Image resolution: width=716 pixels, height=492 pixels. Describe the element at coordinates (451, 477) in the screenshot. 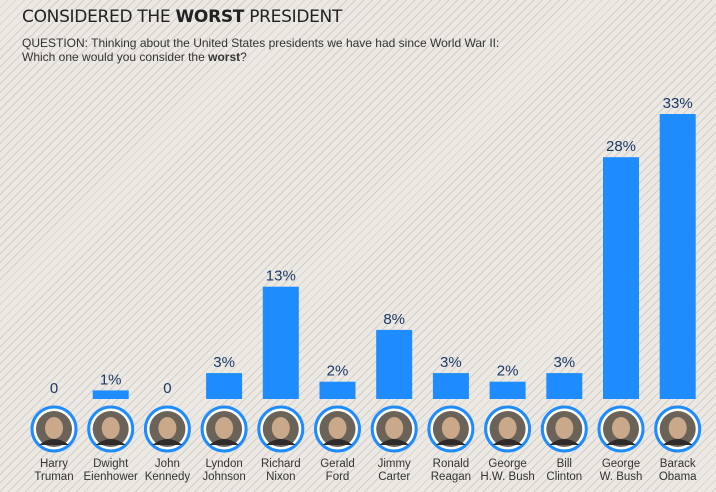

I see `category-label: Reagan` at that location.